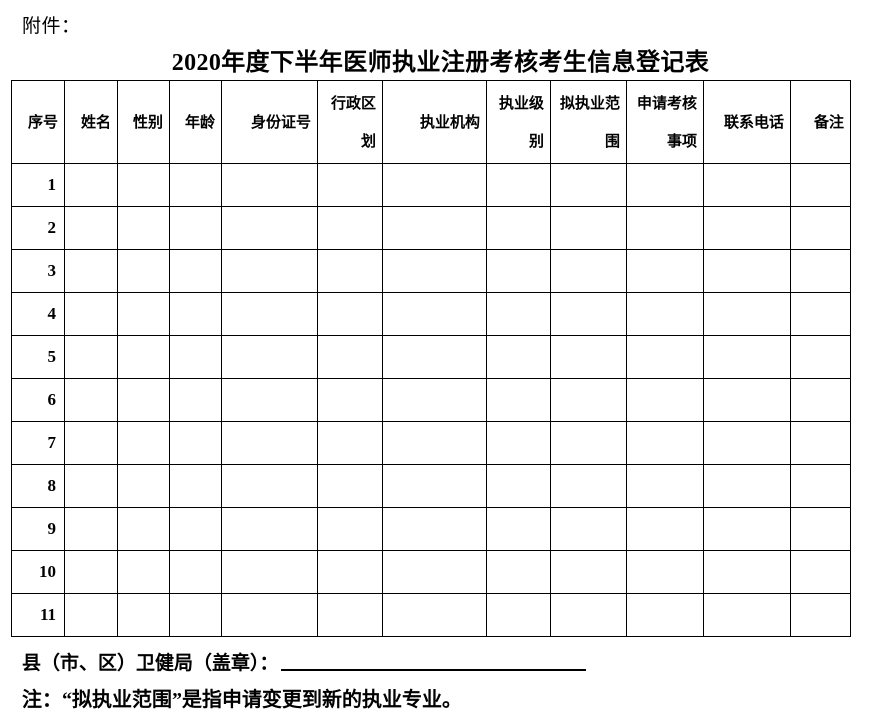 The height and width of the screenshot is (715, 881). What do you see at coordinates (433, 669) in the screenshot?
I see `seal-blank-rule` at bounding box center [433, 669].